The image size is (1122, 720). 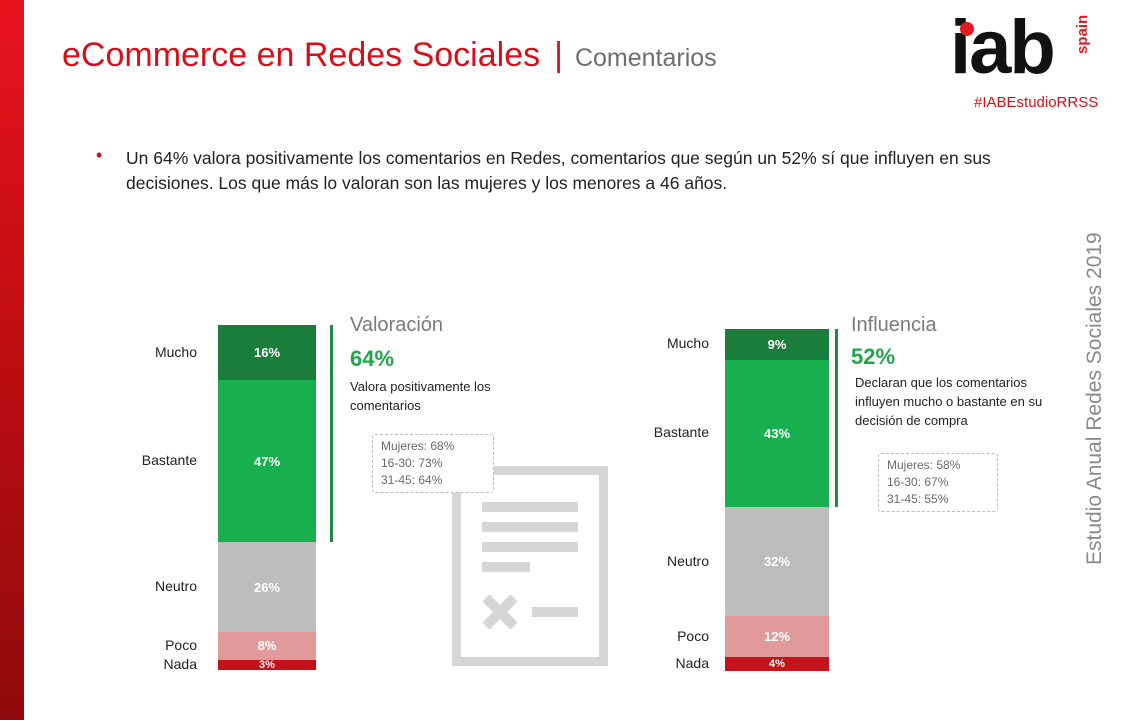 What do you see at coordinates (175, 351) in the screenshot?
I see `valoracion-category-label: Mucho` at bounding box center [175, 351].